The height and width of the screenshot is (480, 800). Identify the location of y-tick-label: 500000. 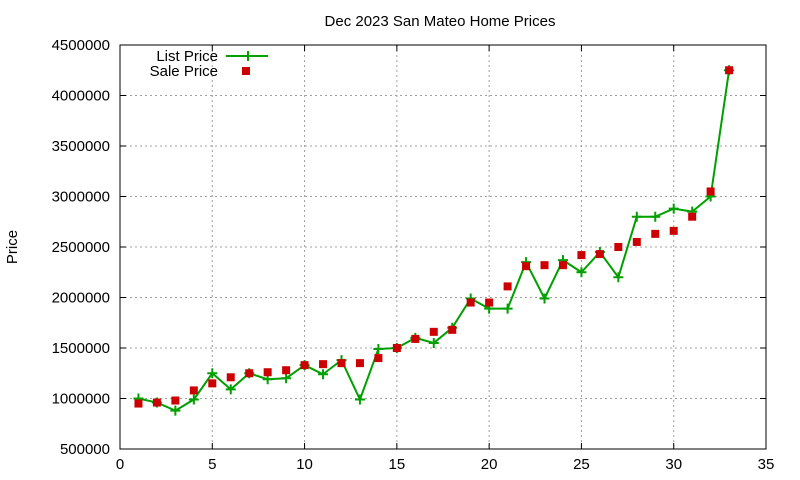
(85, 449).